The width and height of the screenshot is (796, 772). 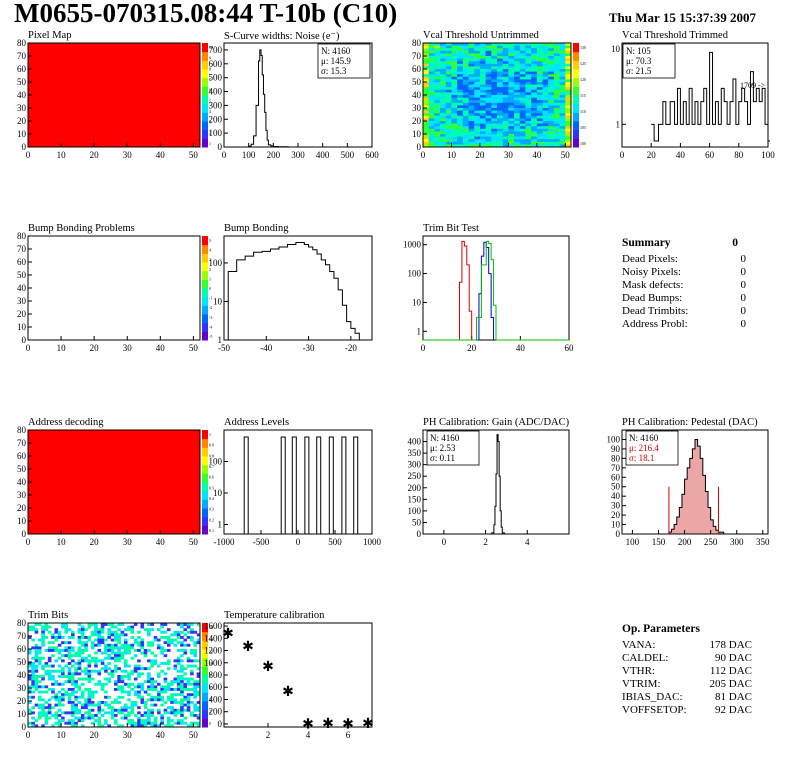 I want to click on info-label: Noisy Pixels:, so click(x=651, y=272).